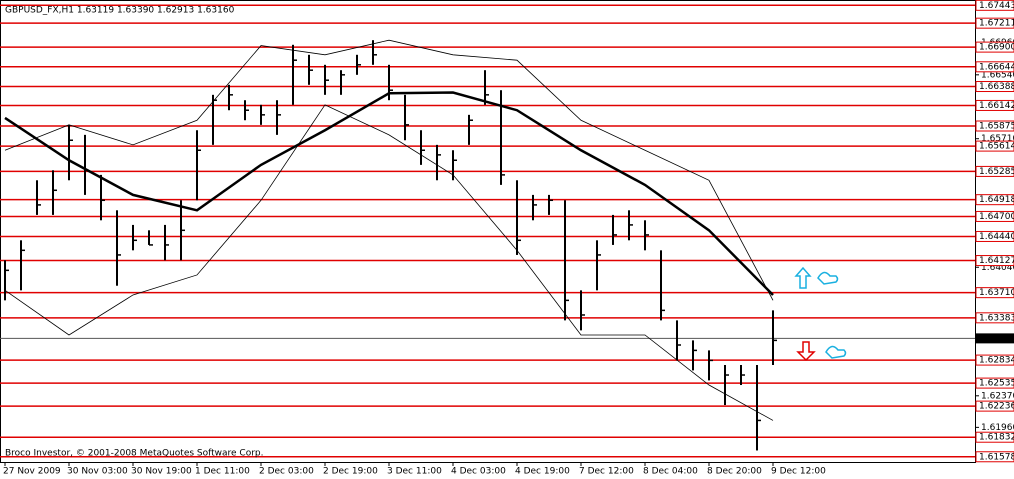 Image resolution: width=1014 pixels, height=479 pixels. I want to click on level-label: 1.65285, so click(996, 172).